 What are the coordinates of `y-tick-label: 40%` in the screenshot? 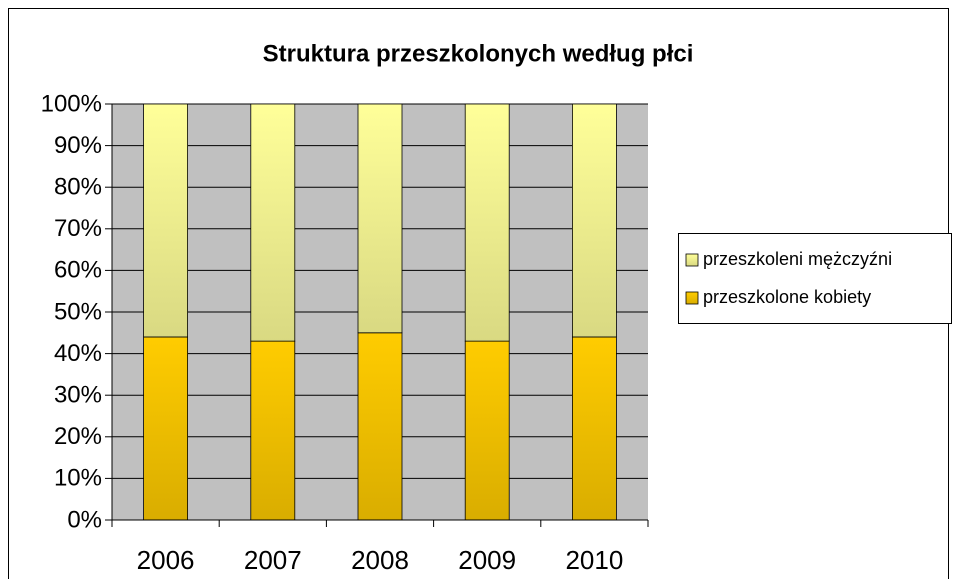 It's located at (78, 353).